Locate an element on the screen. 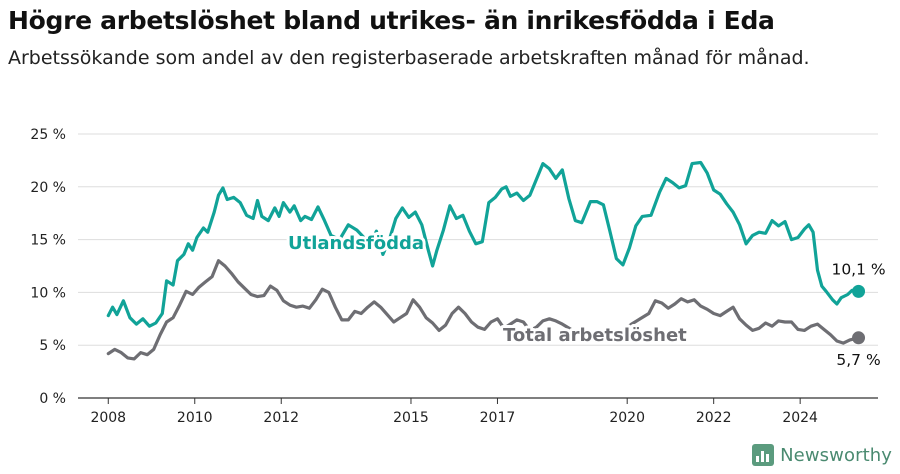  y-tick-label: 25 % is located at coordinates (48, 135).